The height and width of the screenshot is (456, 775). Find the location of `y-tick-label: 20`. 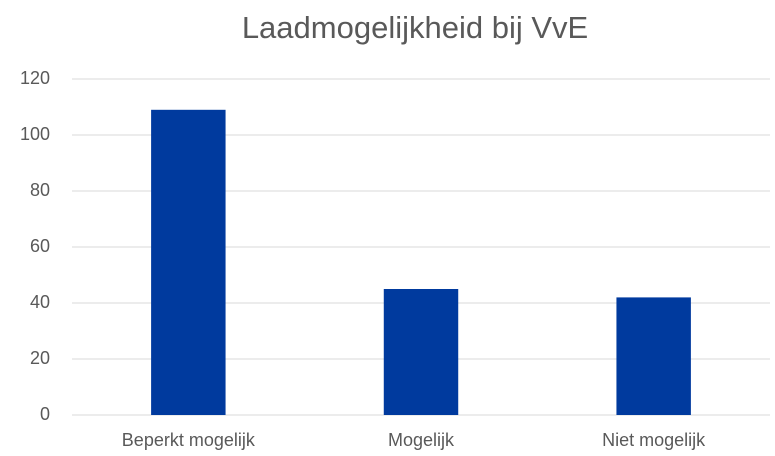

y-tick-label: 20 is located at coordinates (40, 358).